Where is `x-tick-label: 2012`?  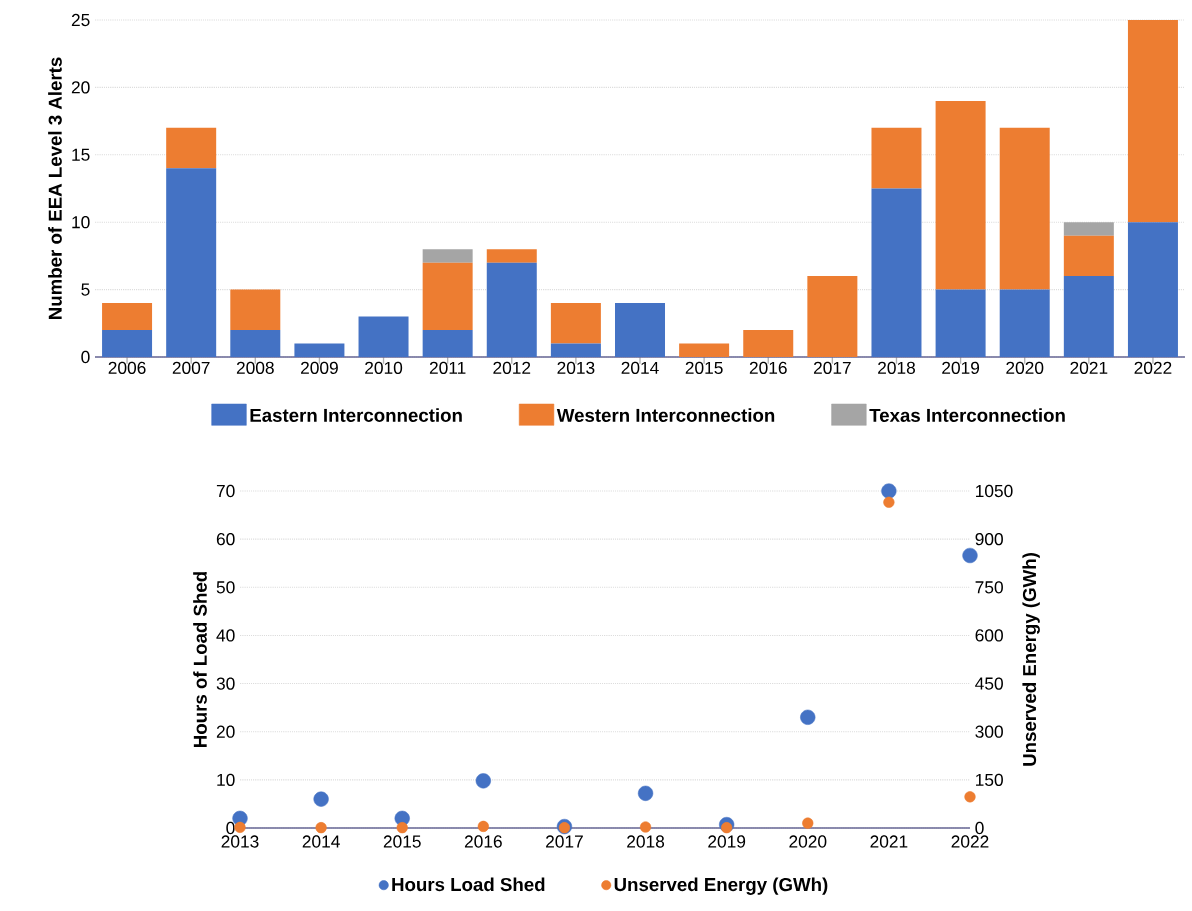
x-tick-label: 2012 is located at coordinates (512, 367).